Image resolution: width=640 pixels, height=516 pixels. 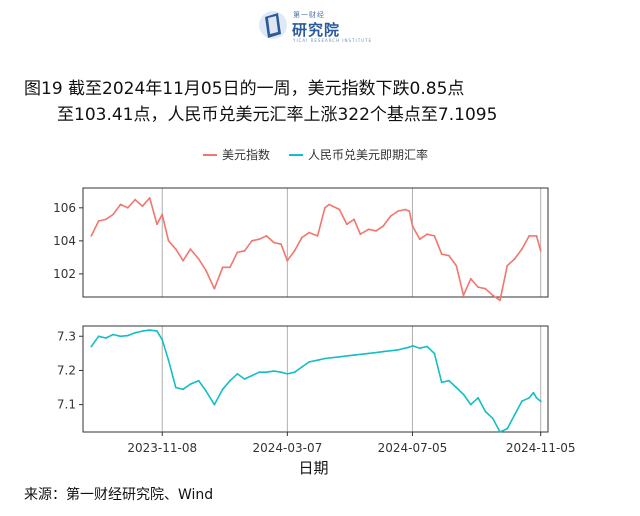 I want to click on logo-subtitle: 第一财经, so click(x=309, y=15).